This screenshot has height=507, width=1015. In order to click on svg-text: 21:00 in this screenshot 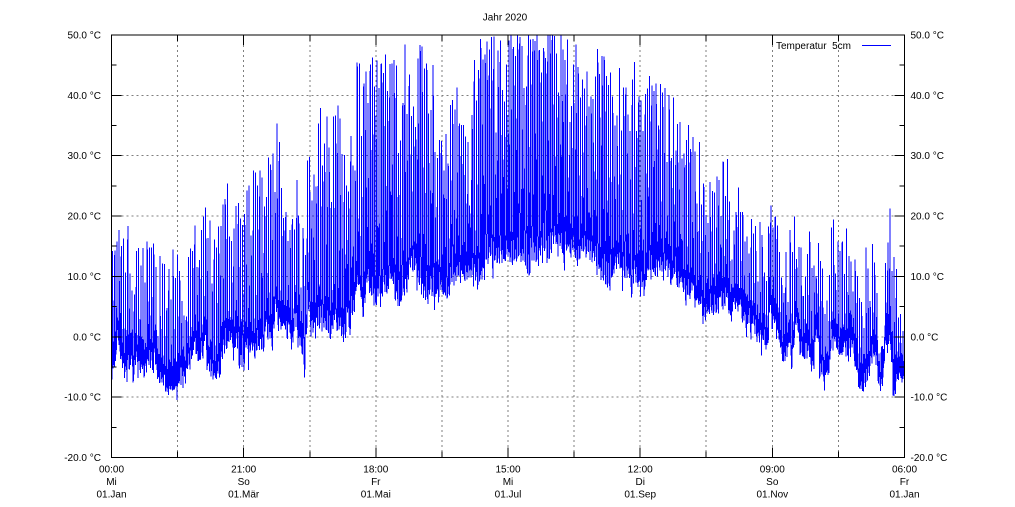, I will do `click(243, 470)`.